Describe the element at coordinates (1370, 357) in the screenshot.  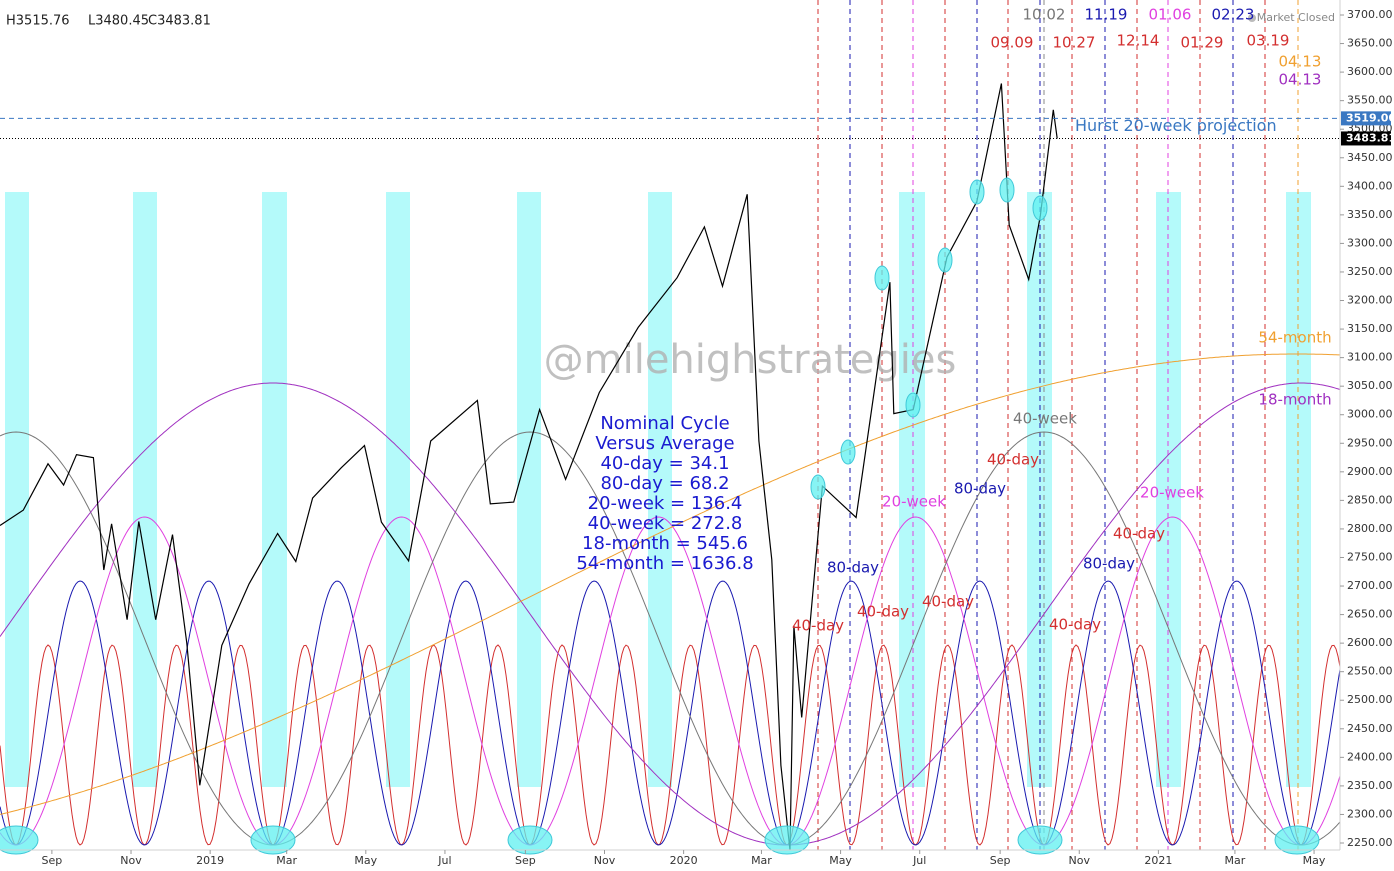
I see `y-tick-label: 3100.00` at that location.